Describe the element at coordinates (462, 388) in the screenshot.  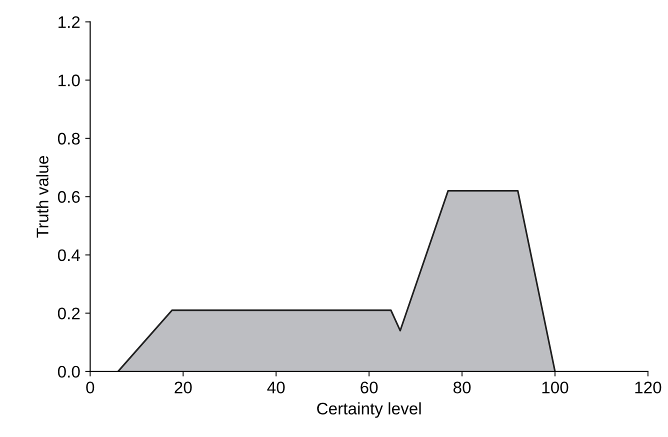
I see `x-tick-label: 80` at that location.